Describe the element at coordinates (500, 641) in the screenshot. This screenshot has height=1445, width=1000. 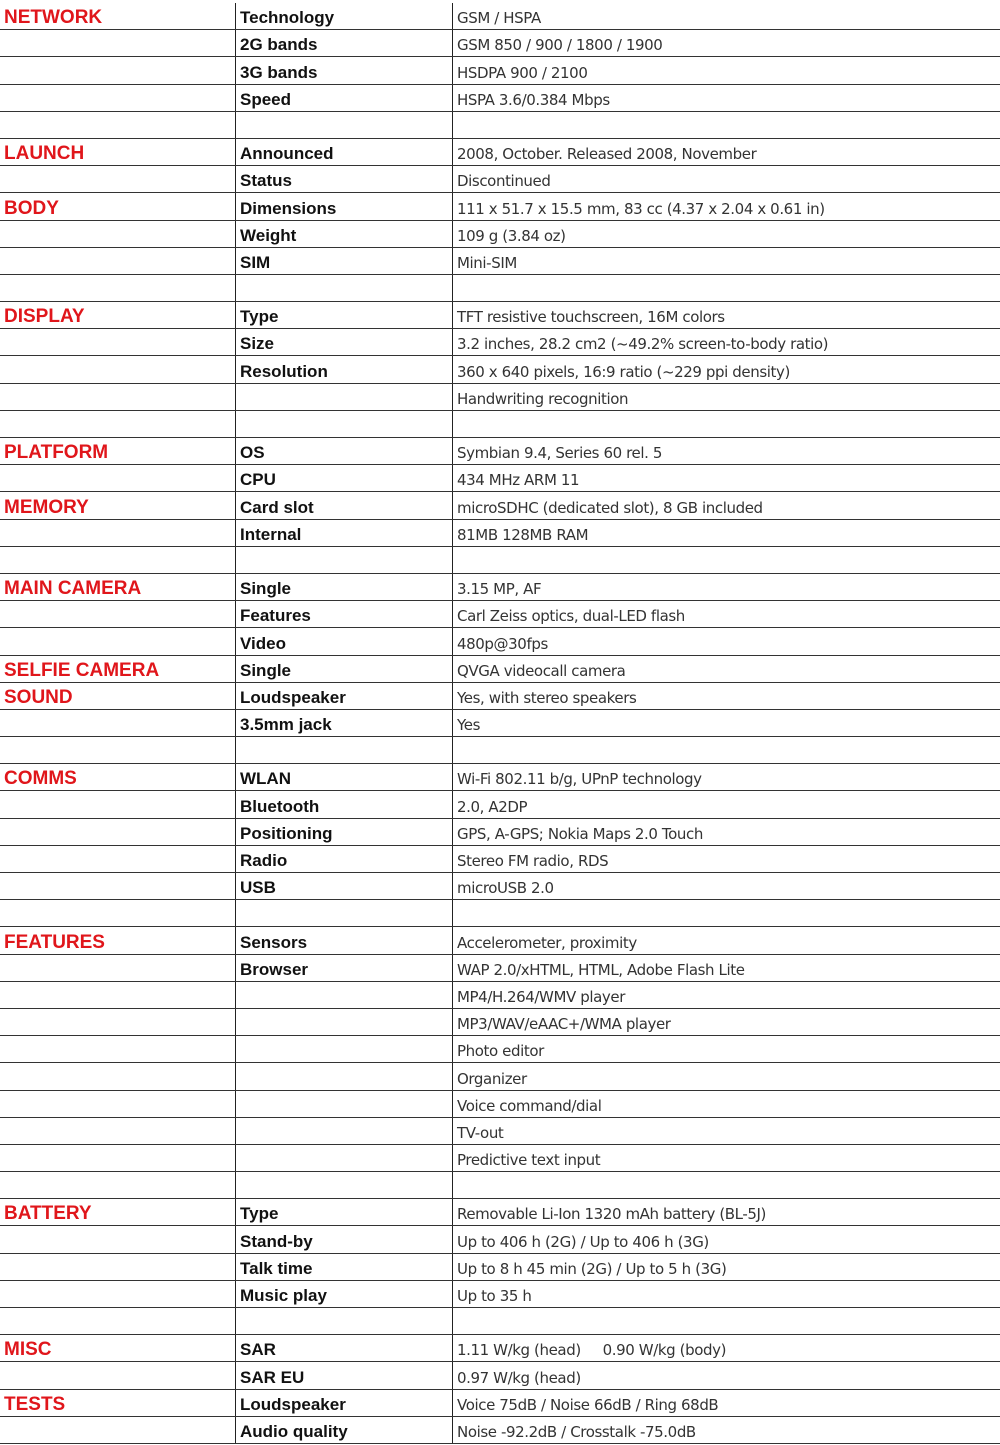
I see `table-row: Video 480p@30fps` at that location.